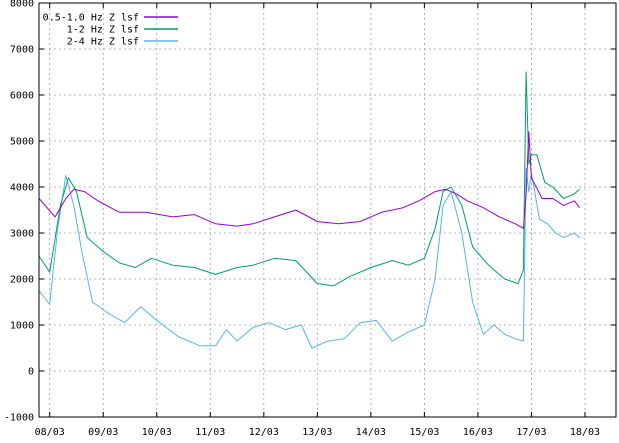 This screenshot has width=619, height=443. What do you see at coordinates (103, 432) in the screenshot?
I see `x-tick-label: 09/03` at bounding box center [103, 432].